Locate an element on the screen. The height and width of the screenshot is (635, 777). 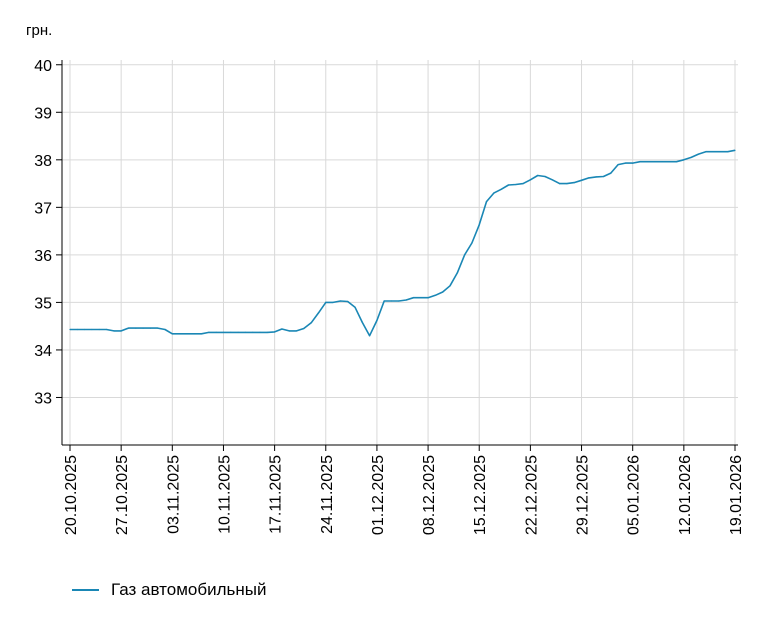
legend-swatch is located at coordinates (85, 590).